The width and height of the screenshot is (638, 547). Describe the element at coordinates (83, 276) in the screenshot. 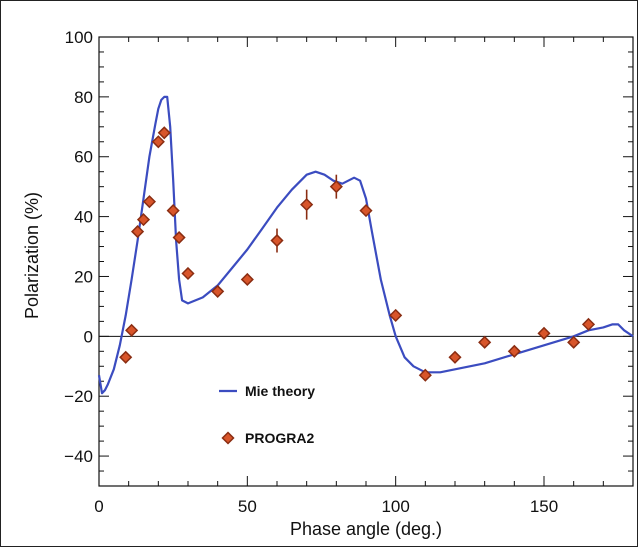

I see `y-tick-label: 20` at that location.